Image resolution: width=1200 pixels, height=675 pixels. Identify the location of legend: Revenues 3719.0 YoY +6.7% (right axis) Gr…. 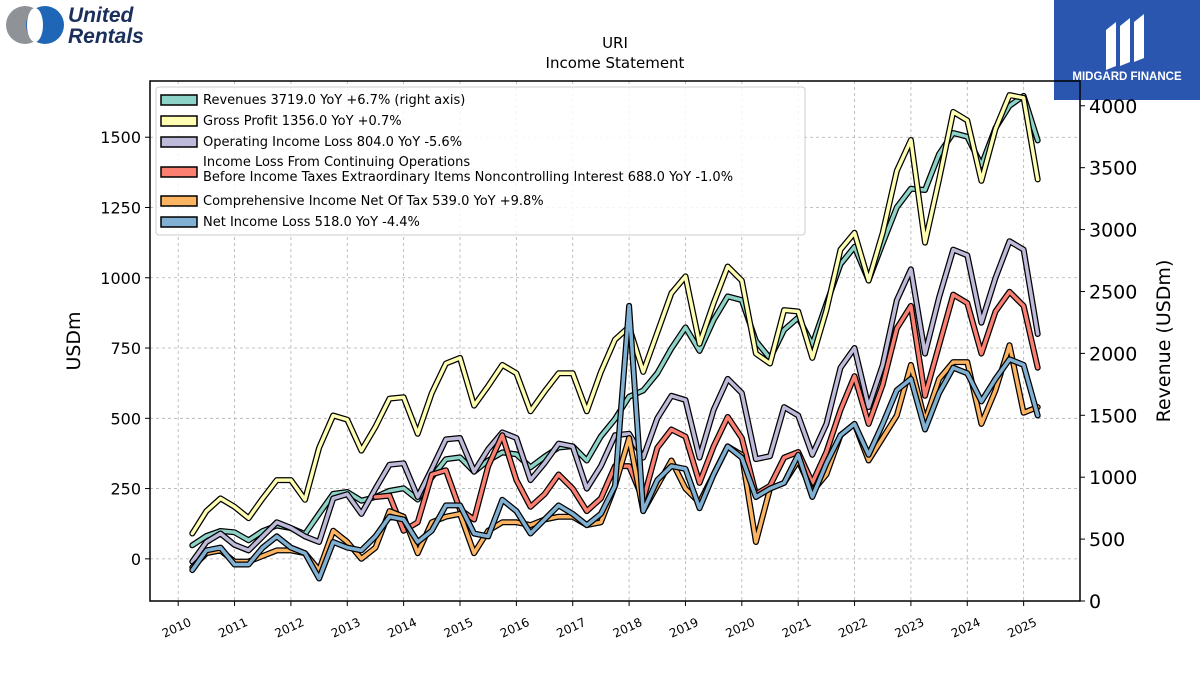
(480, 161).